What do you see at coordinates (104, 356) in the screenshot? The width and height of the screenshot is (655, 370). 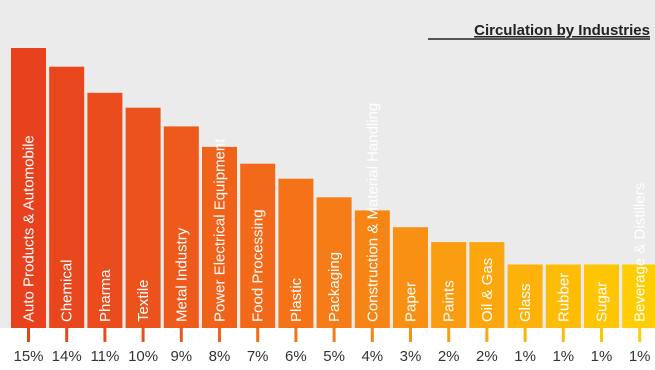 I see `value-label: 11%` at bounding box center [104, 356].